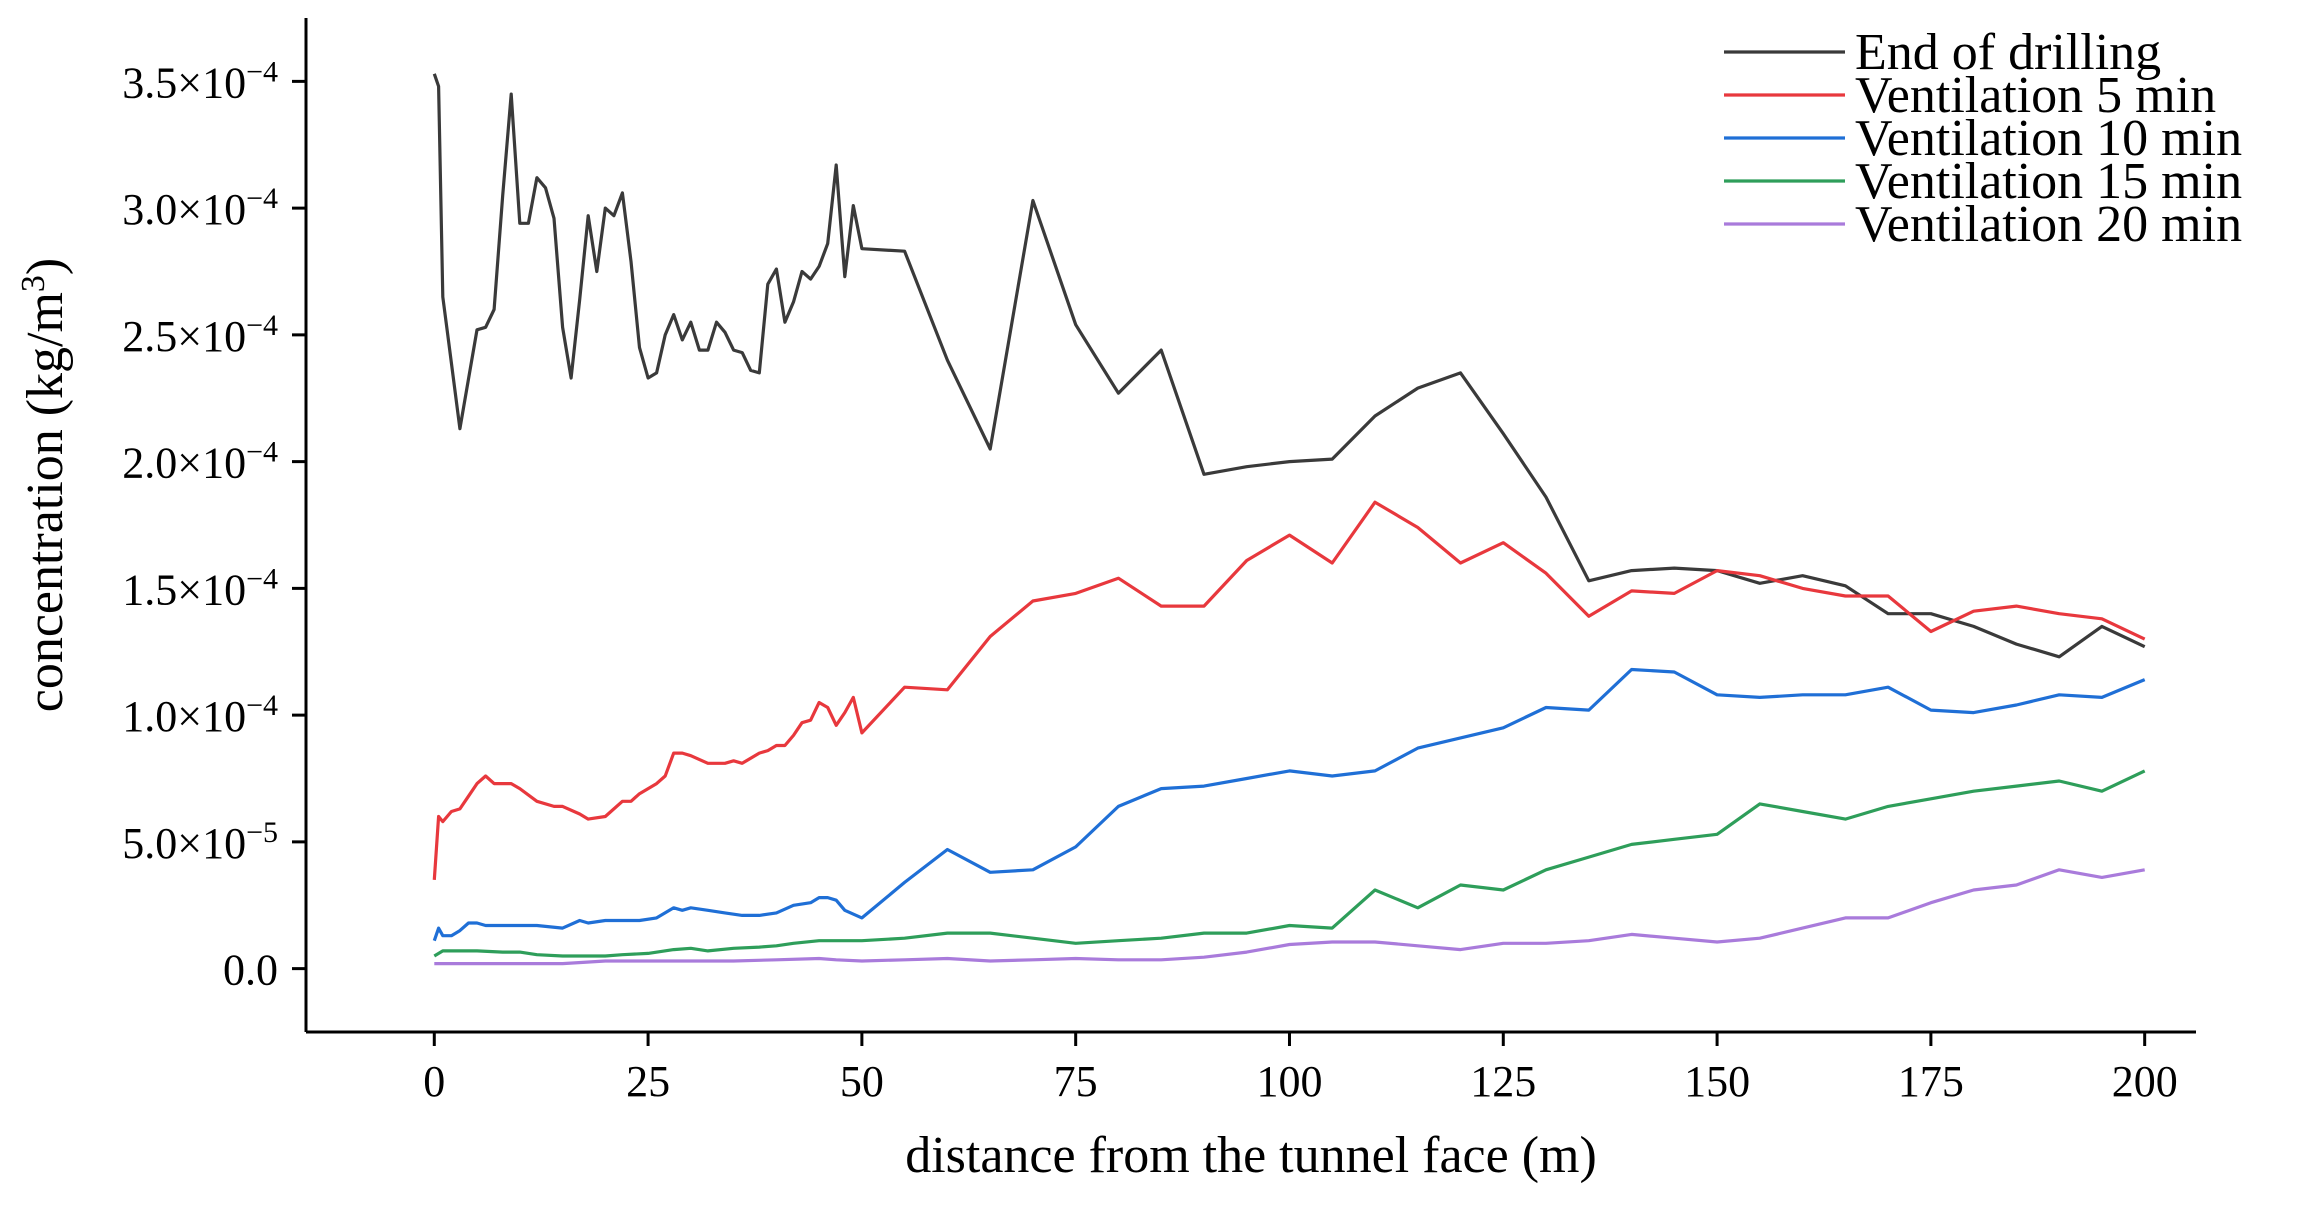  I want to click on legend-label-3: Ventilation 10 min, so click(2048, 138).